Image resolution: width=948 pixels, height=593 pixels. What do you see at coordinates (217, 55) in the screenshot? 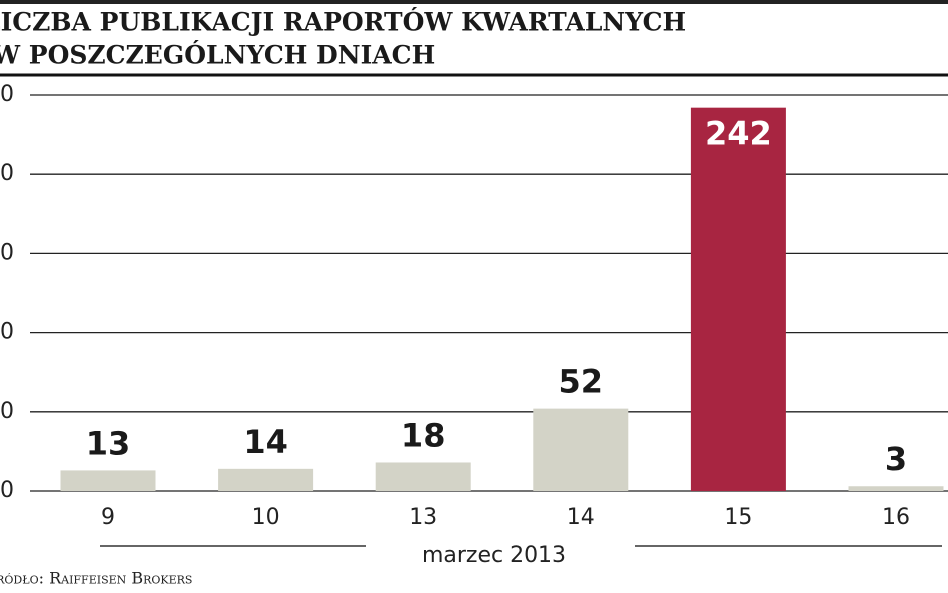
I see `chart-subtitle: W POSZCZEGÓLNYCH DNIACH` at bounding box center [217, 55].